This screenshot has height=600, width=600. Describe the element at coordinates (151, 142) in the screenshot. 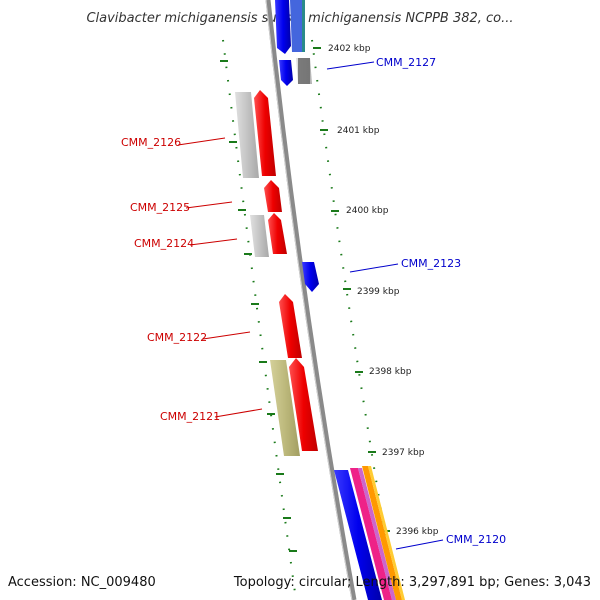

I see `gene-cmm-2126-label: CMM_2126` at that location.